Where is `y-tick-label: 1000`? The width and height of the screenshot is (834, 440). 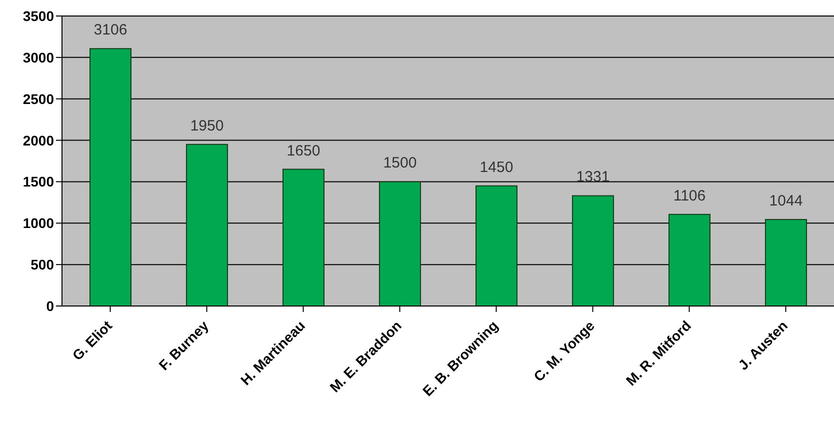 y-tick-label: 1000 is located at coordinates (38, 223).